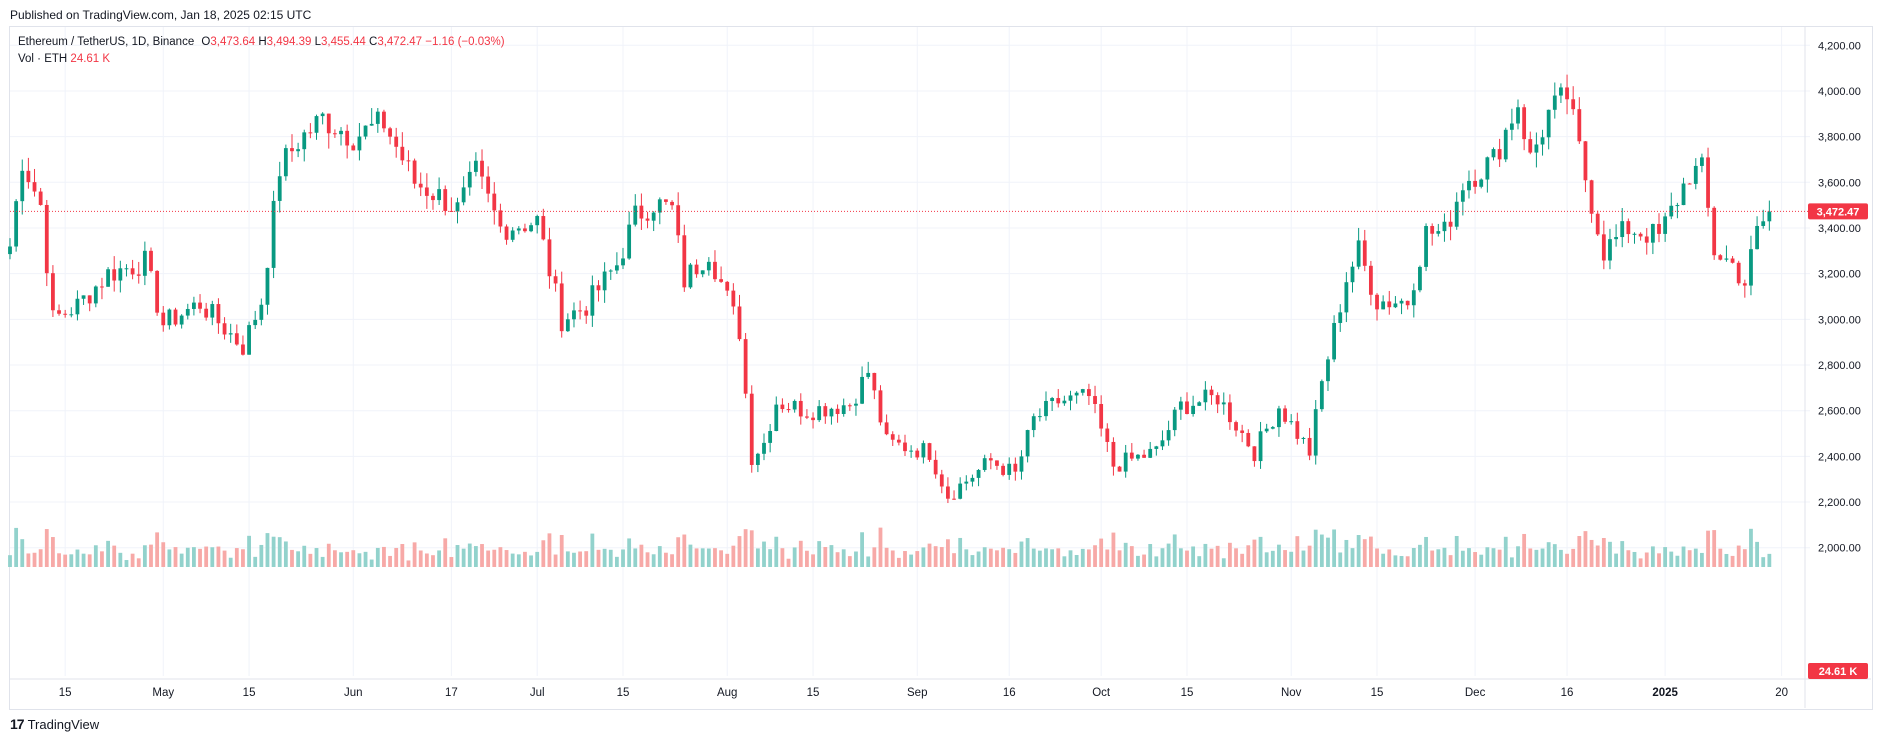 This screenshot has height=742, width=1883. I want to click on y-tick-label: 3,000.00, so click(1839, 320).